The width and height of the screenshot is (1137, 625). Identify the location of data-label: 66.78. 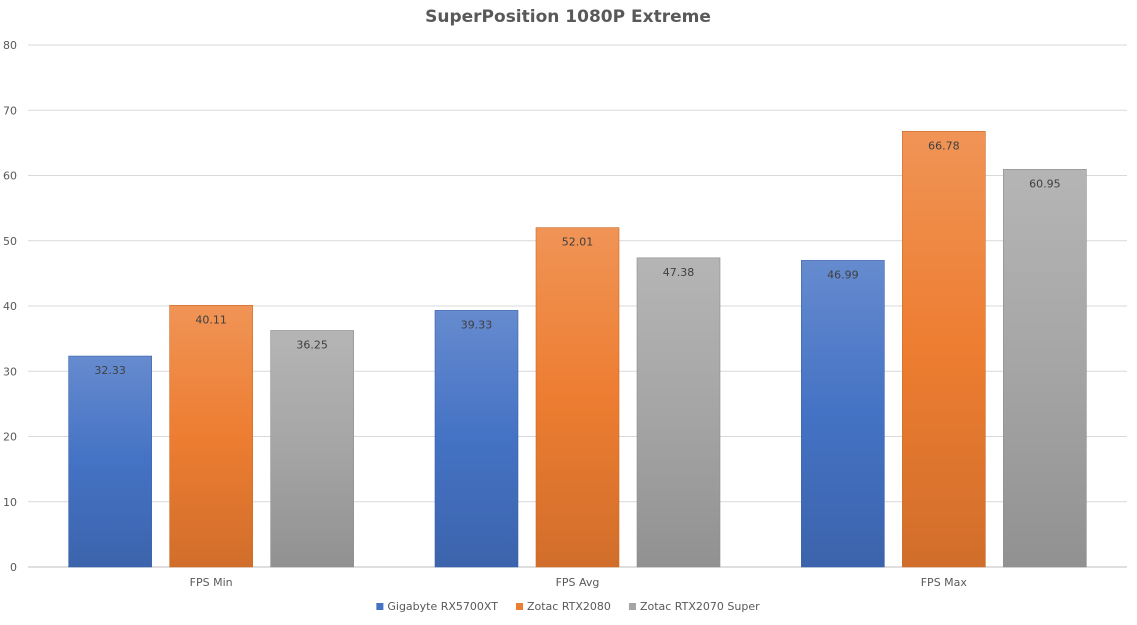
(944, 145).